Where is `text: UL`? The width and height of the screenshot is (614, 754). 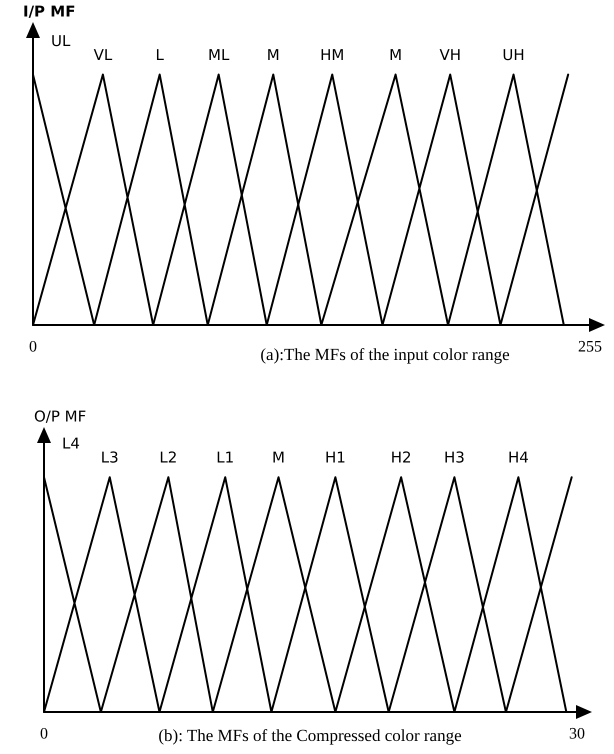 text: UL is located at coordinates (61, 41).